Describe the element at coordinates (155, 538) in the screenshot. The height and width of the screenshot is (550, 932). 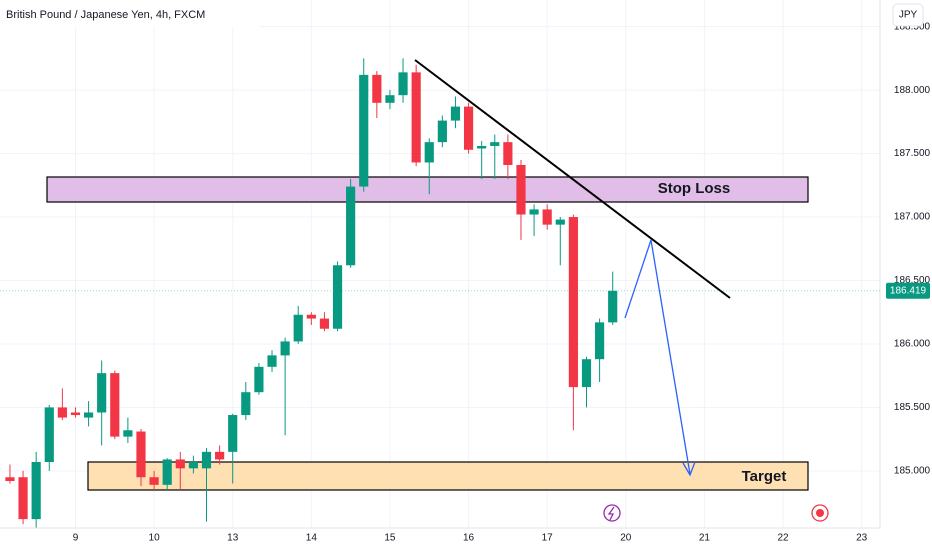
I see `x-tick-label: 10` at that location.